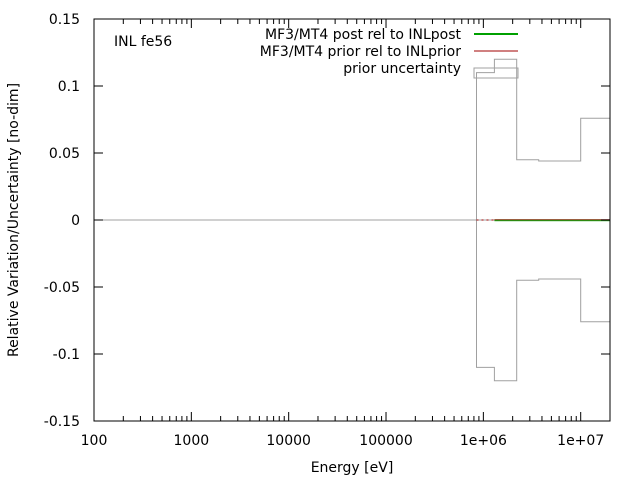  What do you see at coordinates (288, 441) in the screenshot?
I see `x-tick-label: 10000` at bounding box center [288, 441].